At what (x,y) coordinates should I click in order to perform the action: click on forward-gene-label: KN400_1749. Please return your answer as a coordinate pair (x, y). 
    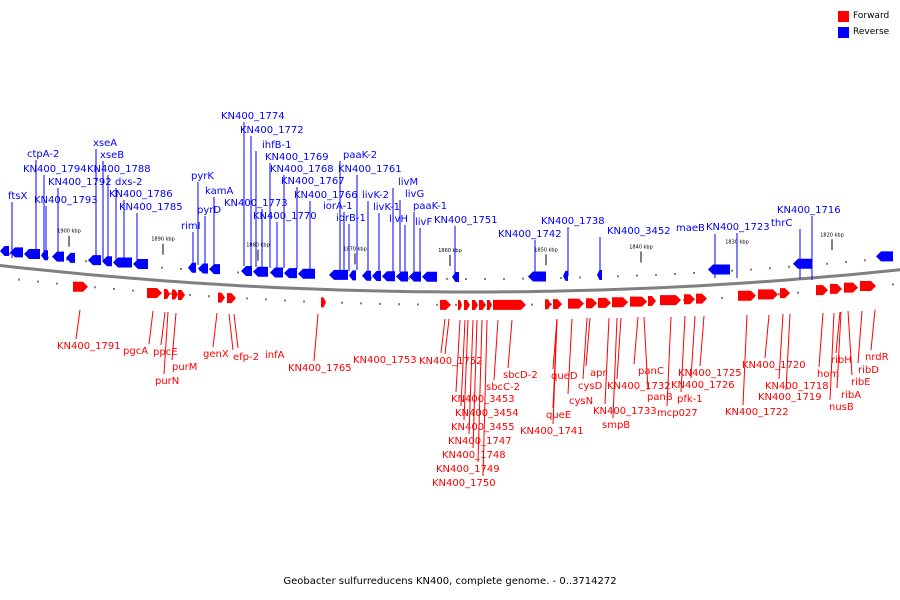
    Looking at the image, I should click on (468, 469).